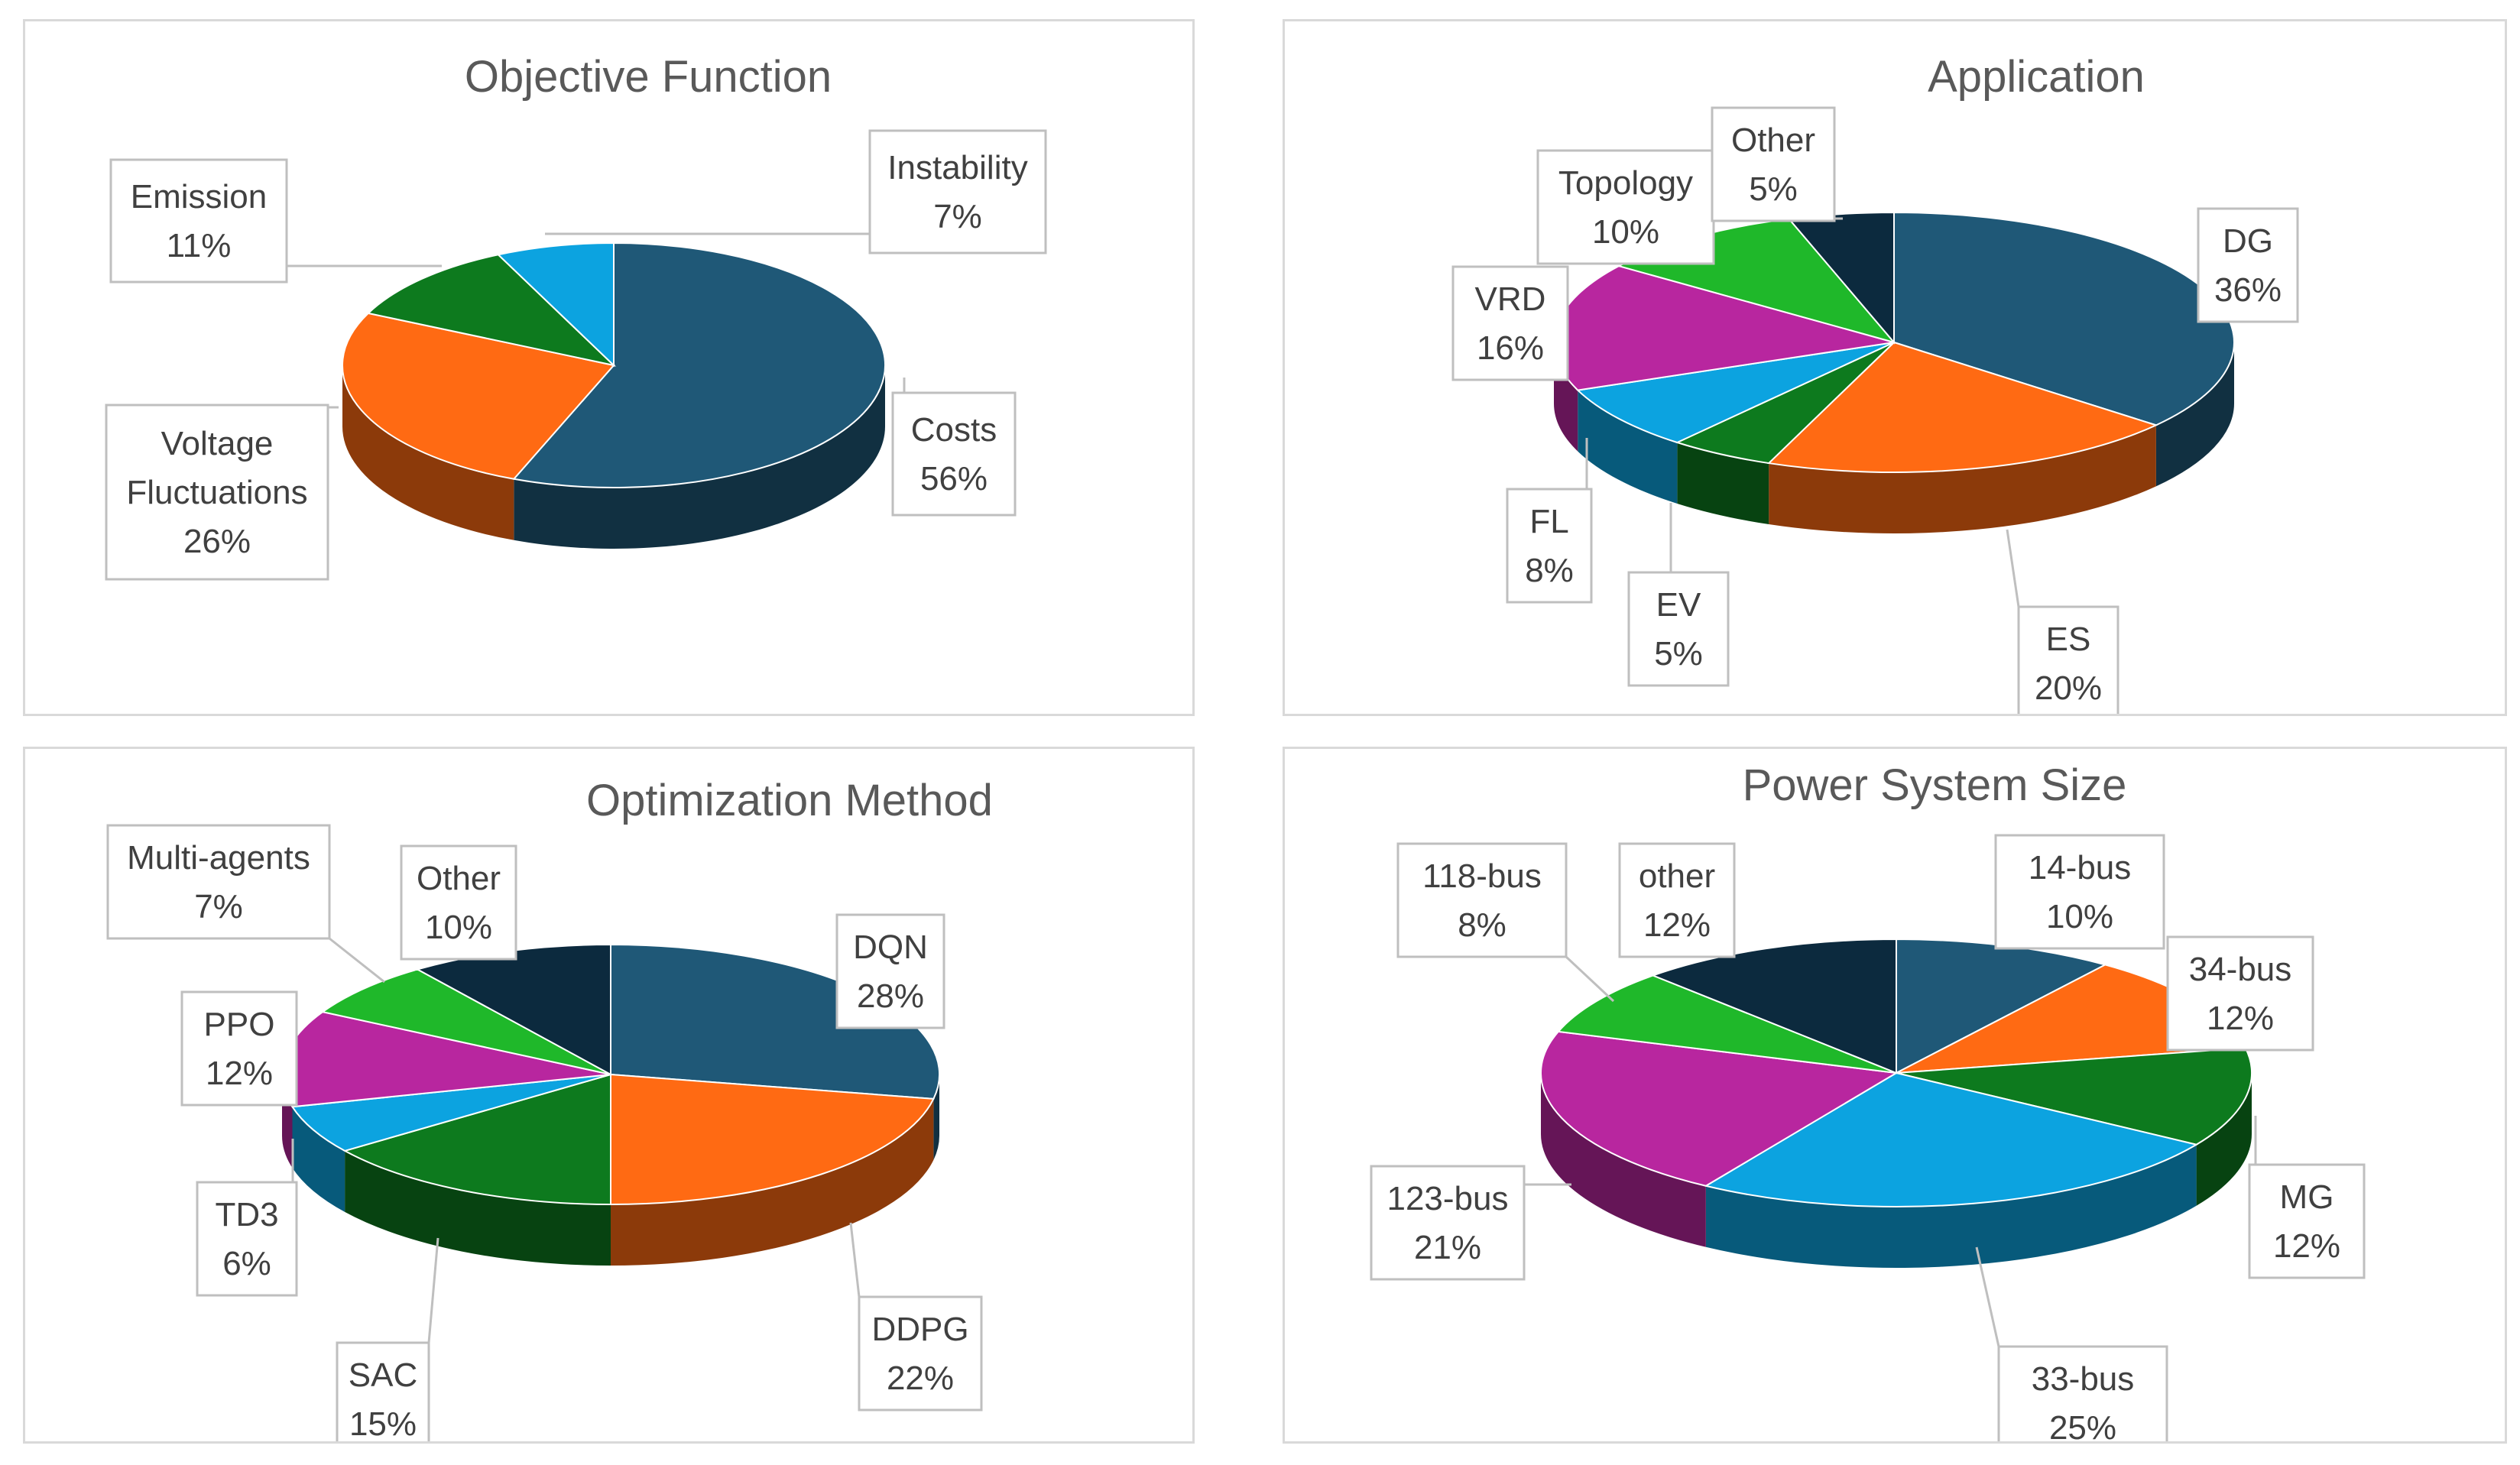  What do you see at coordinates (459, 928) in the screenshot?
I see `data-label-pct-other: 10%` at bounding box center [459, 928].